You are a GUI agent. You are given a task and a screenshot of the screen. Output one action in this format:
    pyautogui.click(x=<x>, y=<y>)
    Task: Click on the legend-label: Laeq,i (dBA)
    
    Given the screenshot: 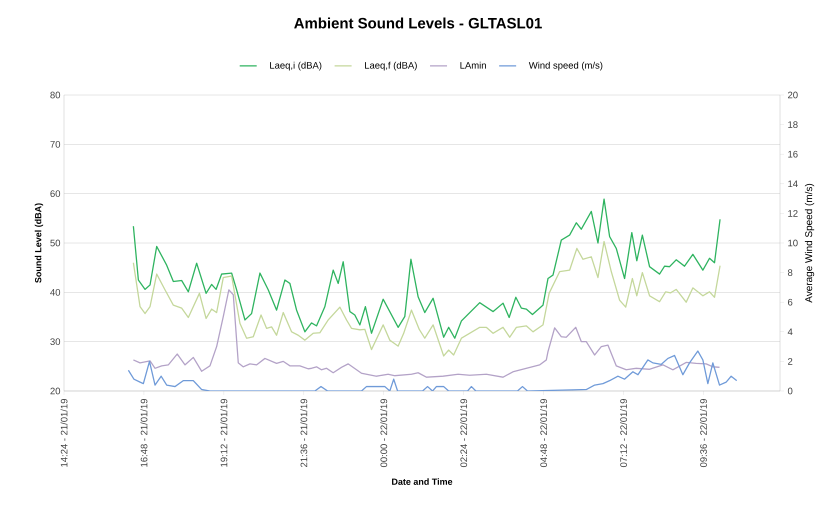 What is the action you would take?
    pyautogui.click(x=296, y=66)
    